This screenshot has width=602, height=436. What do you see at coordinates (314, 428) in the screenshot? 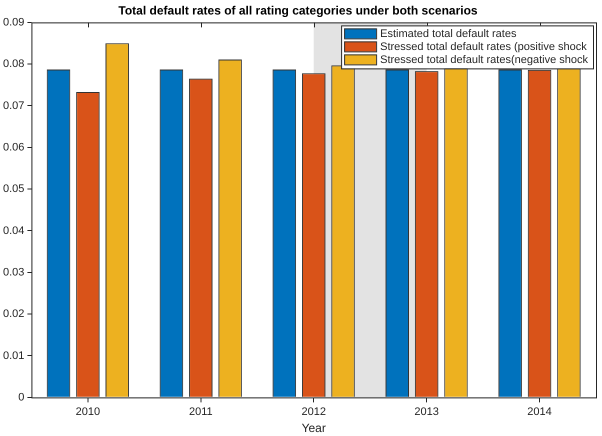
I see `x-axis-title: Year` at bounding box center [314, 428].